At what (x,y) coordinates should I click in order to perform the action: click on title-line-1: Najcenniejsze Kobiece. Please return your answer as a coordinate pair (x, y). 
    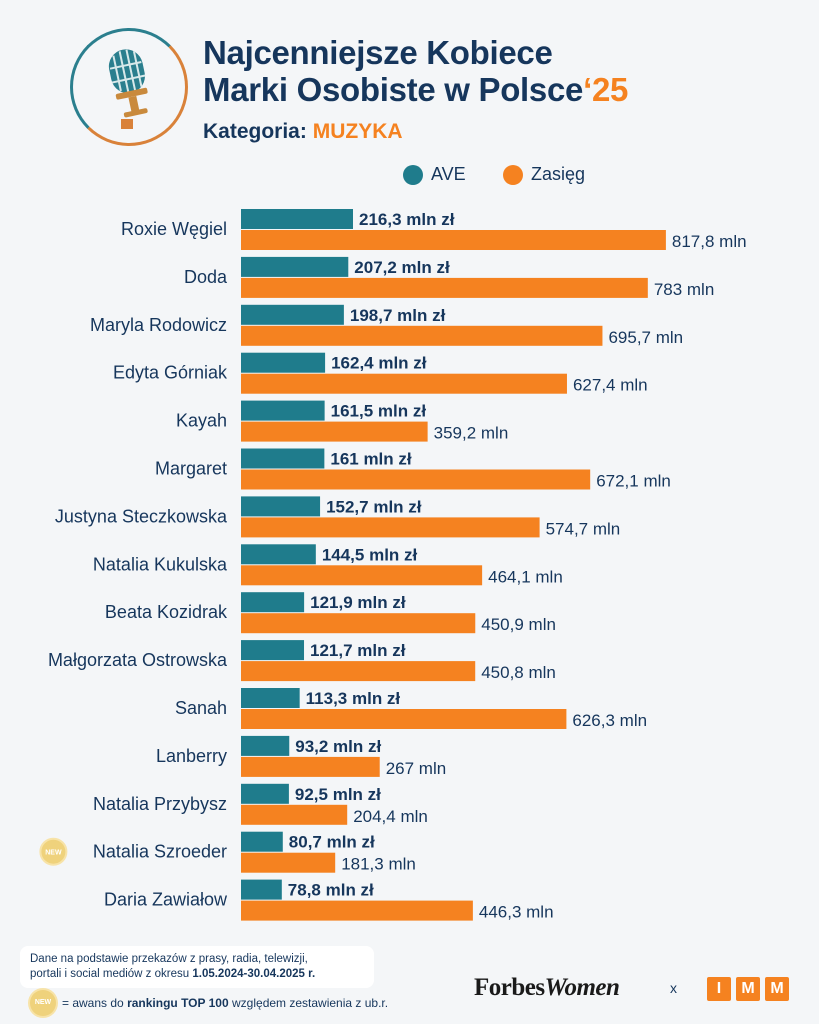
    Looking at the image, I should click on (378, 52).